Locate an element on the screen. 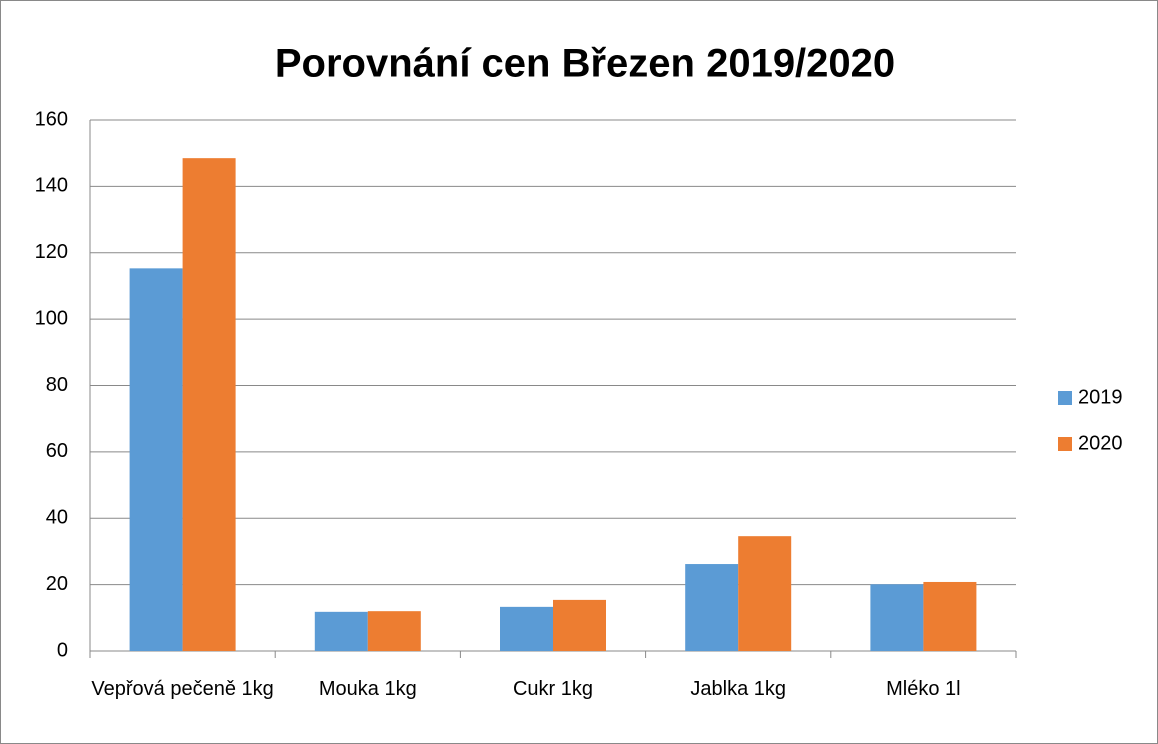 Image resolution: width=1158 pixels, height=744 pixels. y-tick-label: 60 is located at coordinates (57, 451).